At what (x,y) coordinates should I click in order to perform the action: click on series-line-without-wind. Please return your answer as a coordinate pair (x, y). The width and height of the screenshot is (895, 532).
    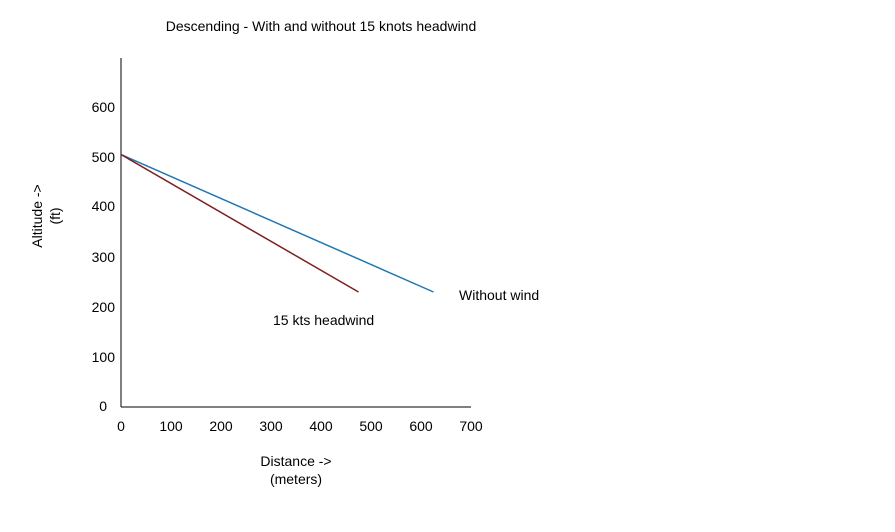
    Looking at the image, I should click on (277, 223).